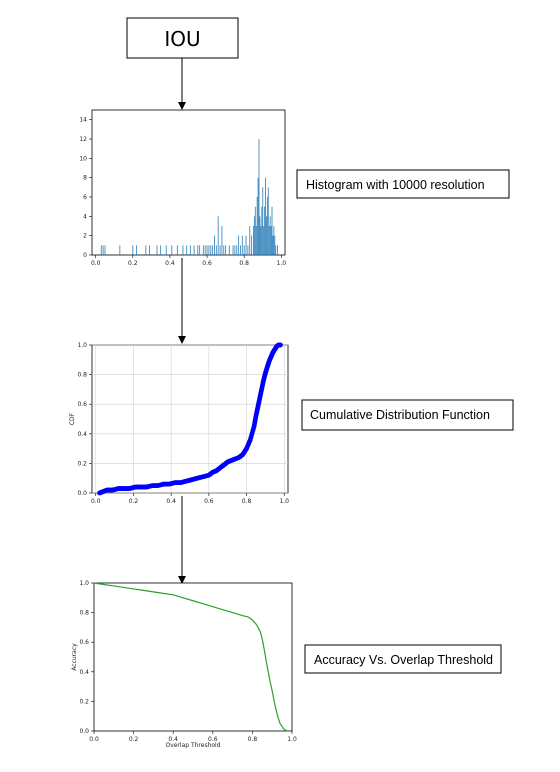 This screenshot has width=560, height=772. What do you see at coordinates (85, 178) in the screenshot?
I see `histogram-y-tick-label: 8` at bounding box center [85, 178].